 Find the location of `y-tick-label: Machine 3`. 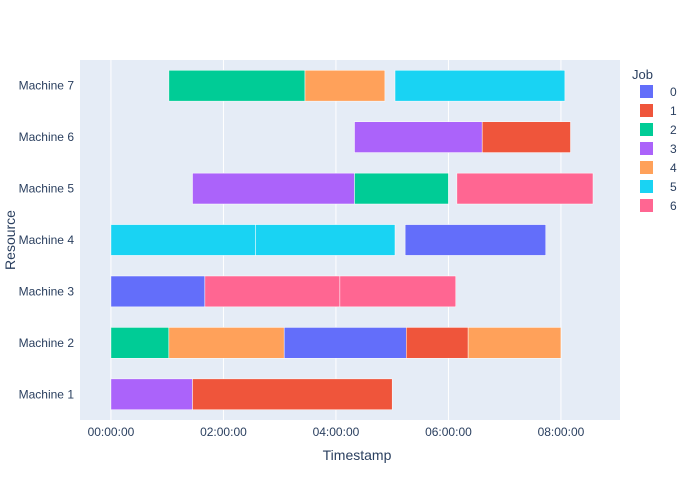

y-tick-label: Machine 3 is located at coordinates (47, 291).